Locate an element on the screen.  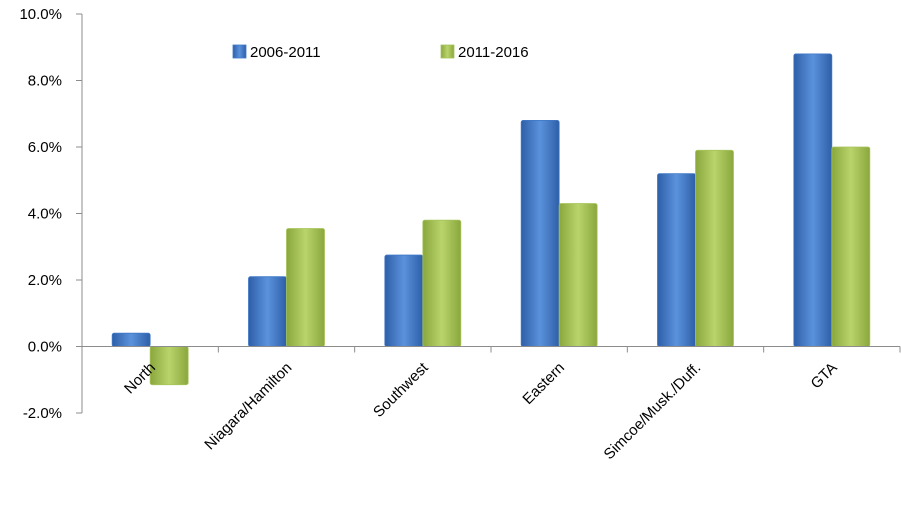
legend-label: 2006-2011 is located at coordinates (285, 52).